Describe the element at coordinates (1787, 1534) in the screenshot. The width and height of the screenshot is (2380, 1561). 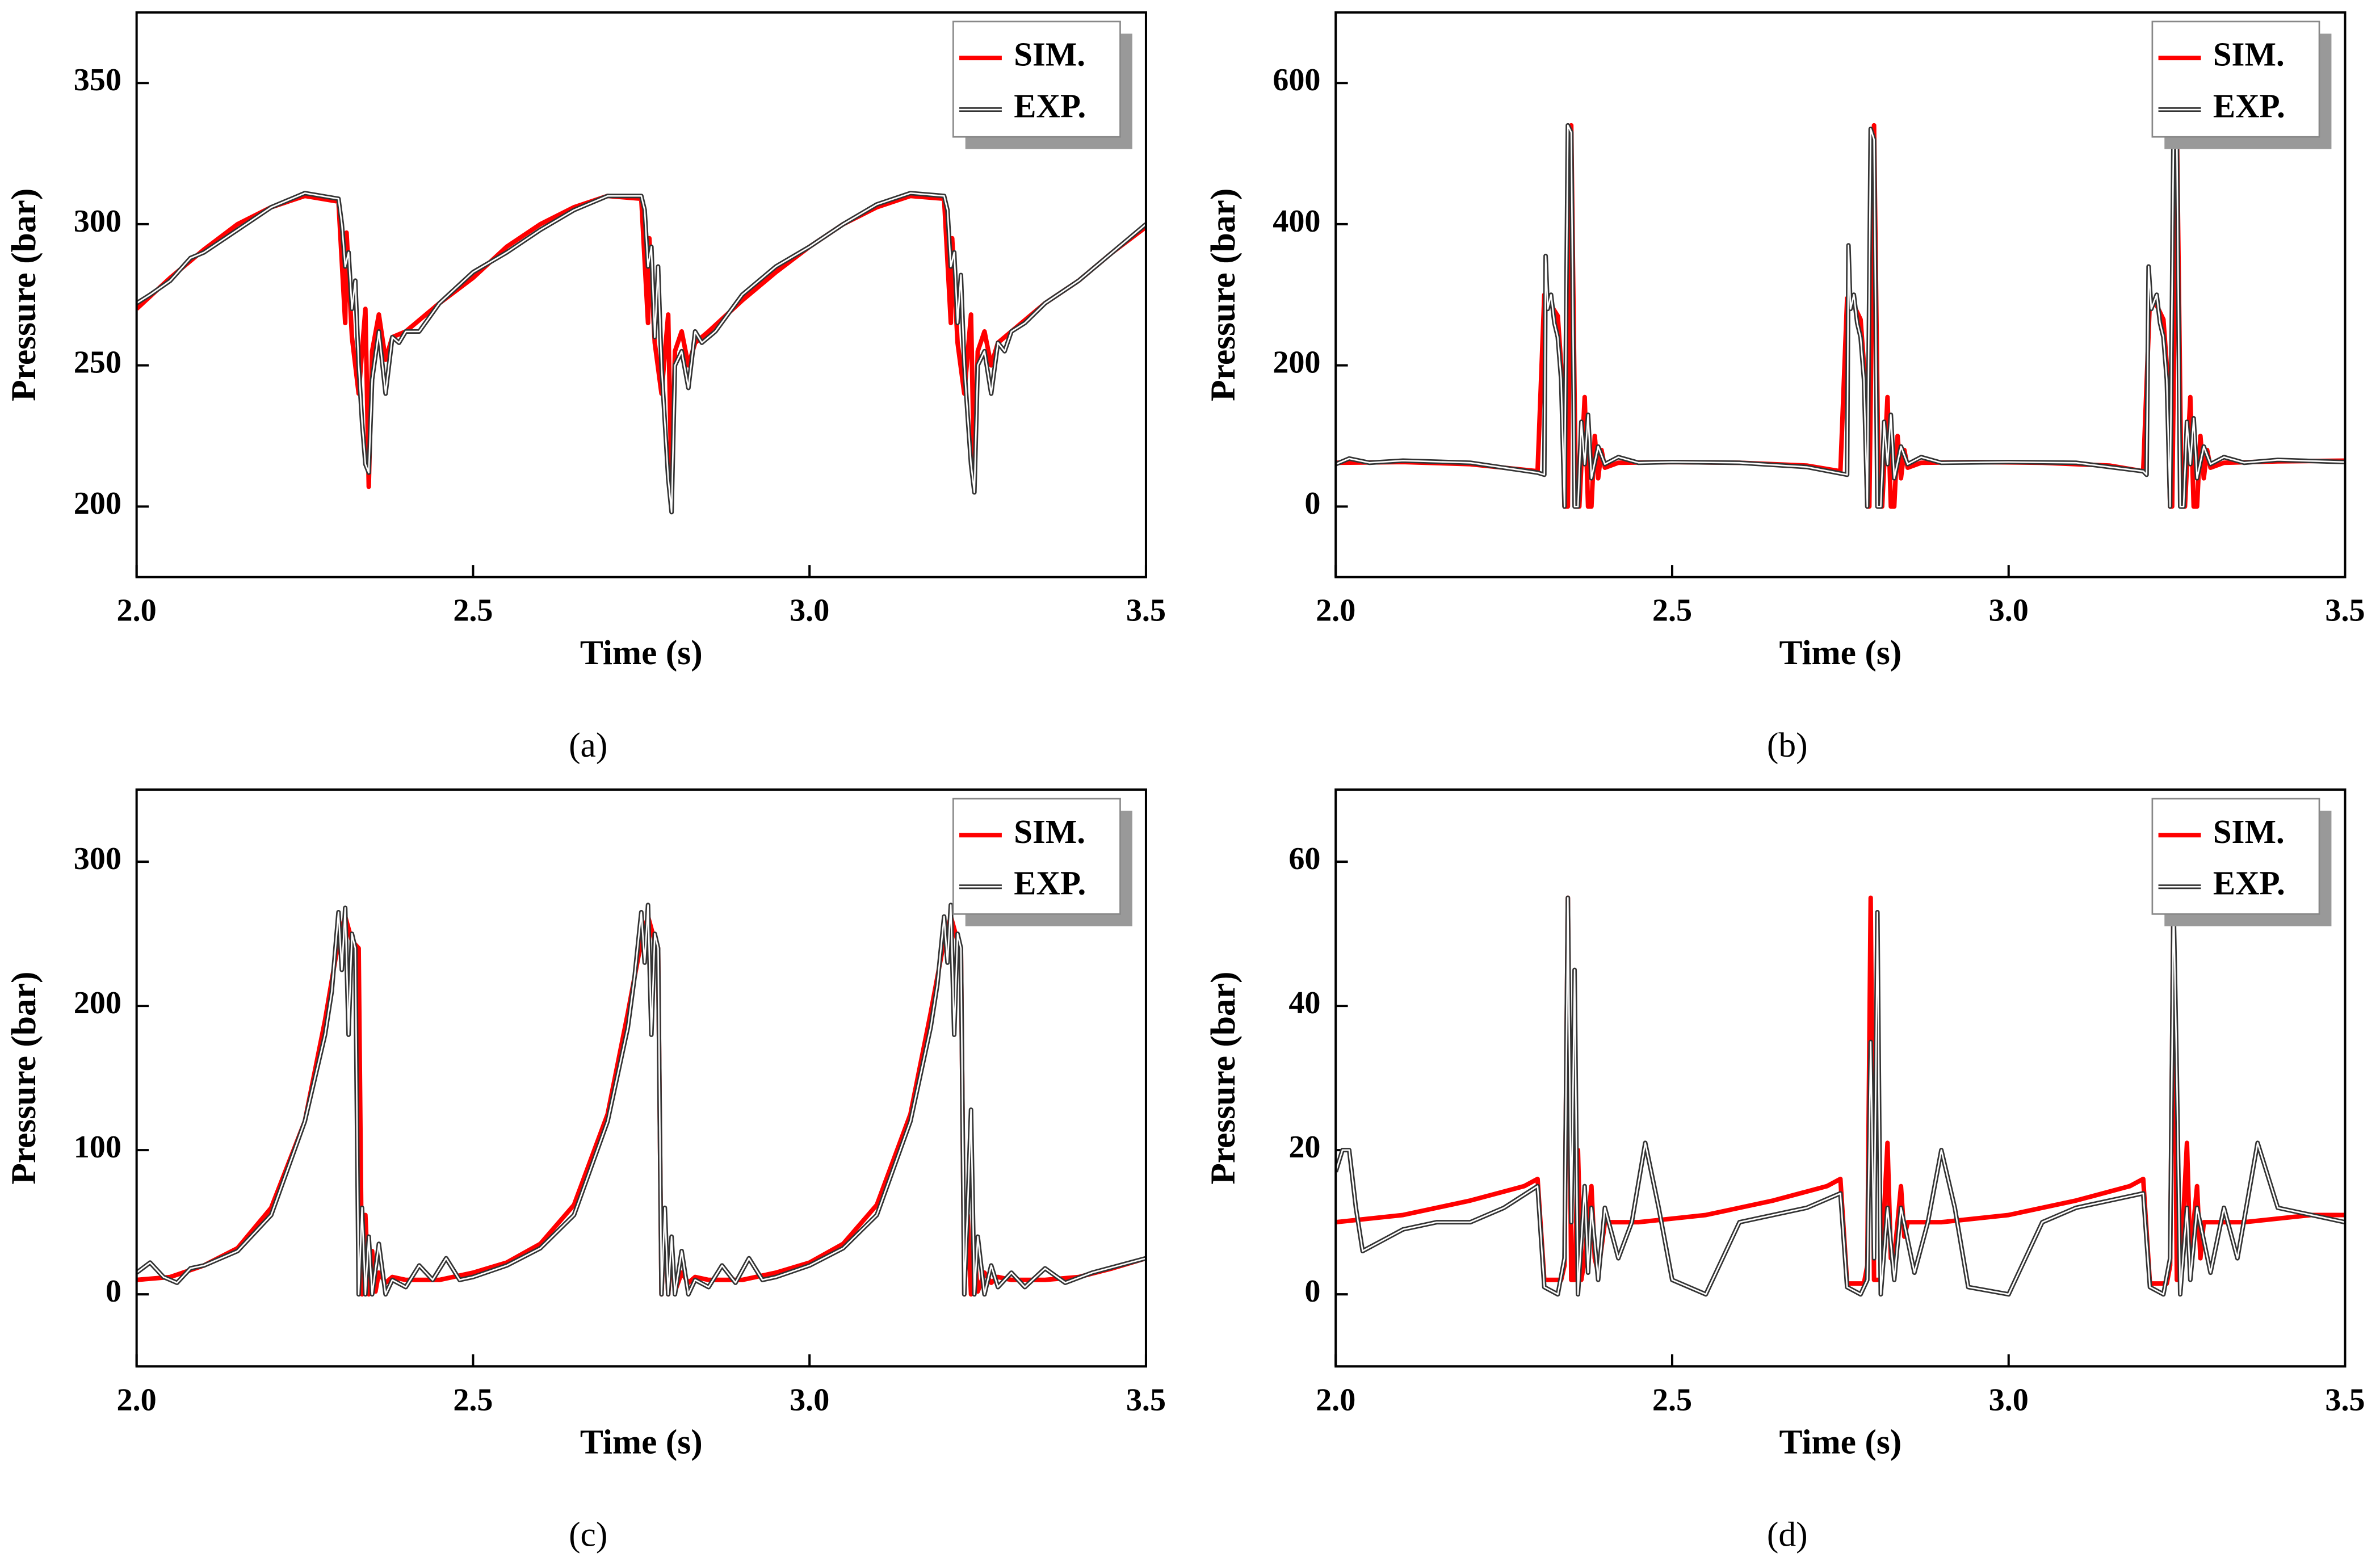
I see `caption: (d)` at that location.